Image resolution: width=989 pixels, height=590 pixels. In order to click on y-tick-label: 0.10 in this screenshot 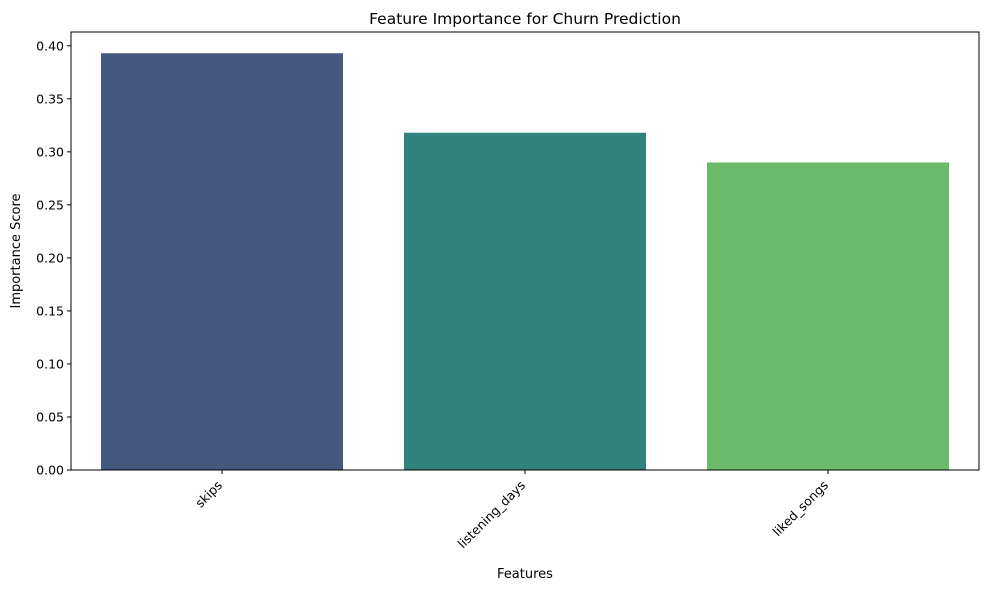, I will do `click(50, 363)`.